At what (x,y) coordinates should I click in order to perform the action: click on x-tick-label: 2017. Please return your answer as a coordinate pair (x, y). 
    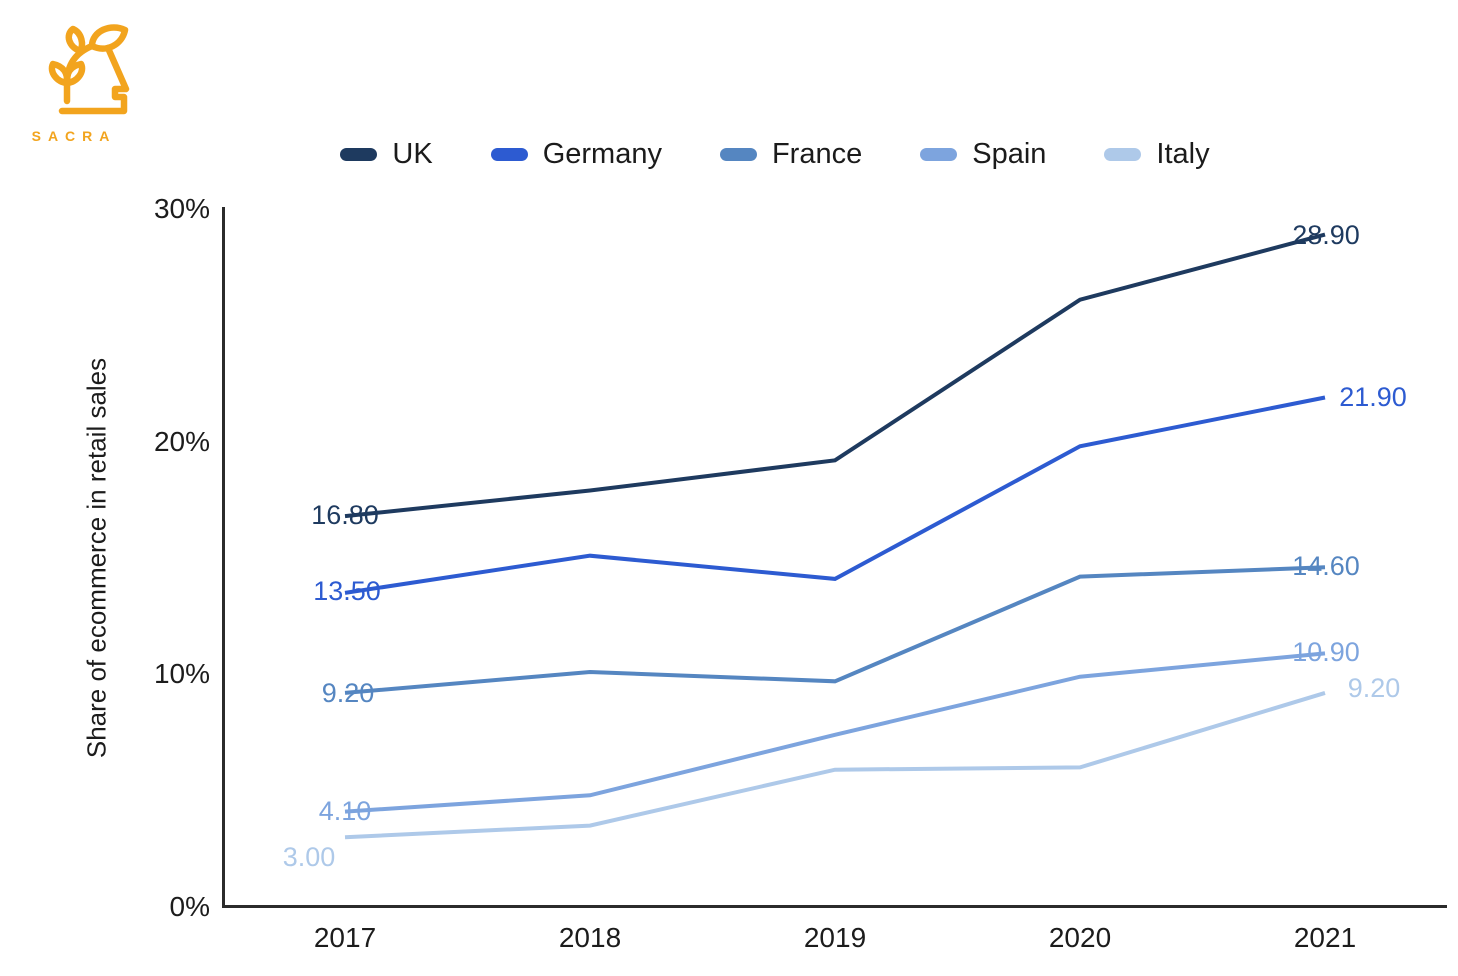
    Looking at the image, I should click on (345, 937).